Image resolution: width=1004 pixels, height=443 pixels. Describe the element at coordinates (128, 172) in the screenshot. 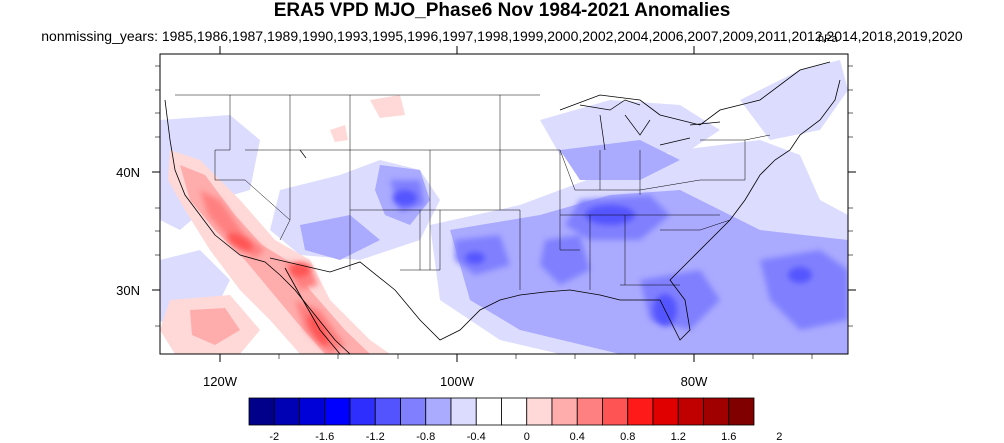

I see `y-tick-label-40n: 40N` at that location.